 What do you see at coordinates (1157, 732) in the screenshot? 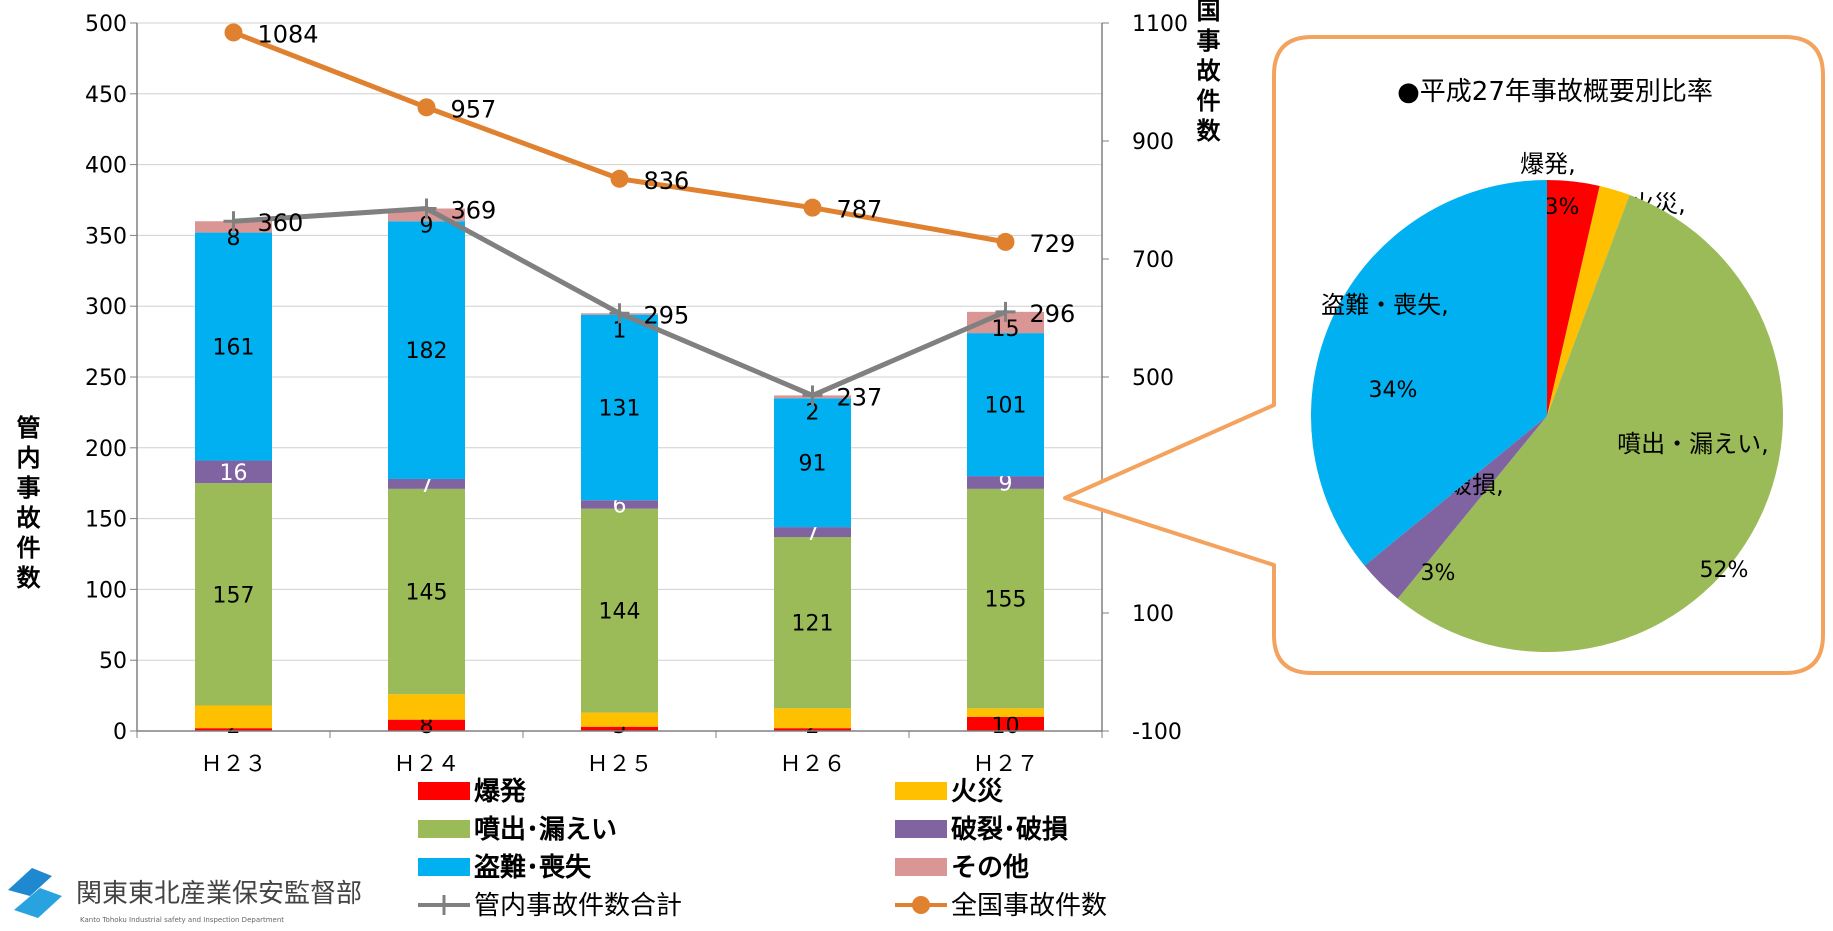
I see `y-tick-label-right: -100` at bounding box center [1157, 732].